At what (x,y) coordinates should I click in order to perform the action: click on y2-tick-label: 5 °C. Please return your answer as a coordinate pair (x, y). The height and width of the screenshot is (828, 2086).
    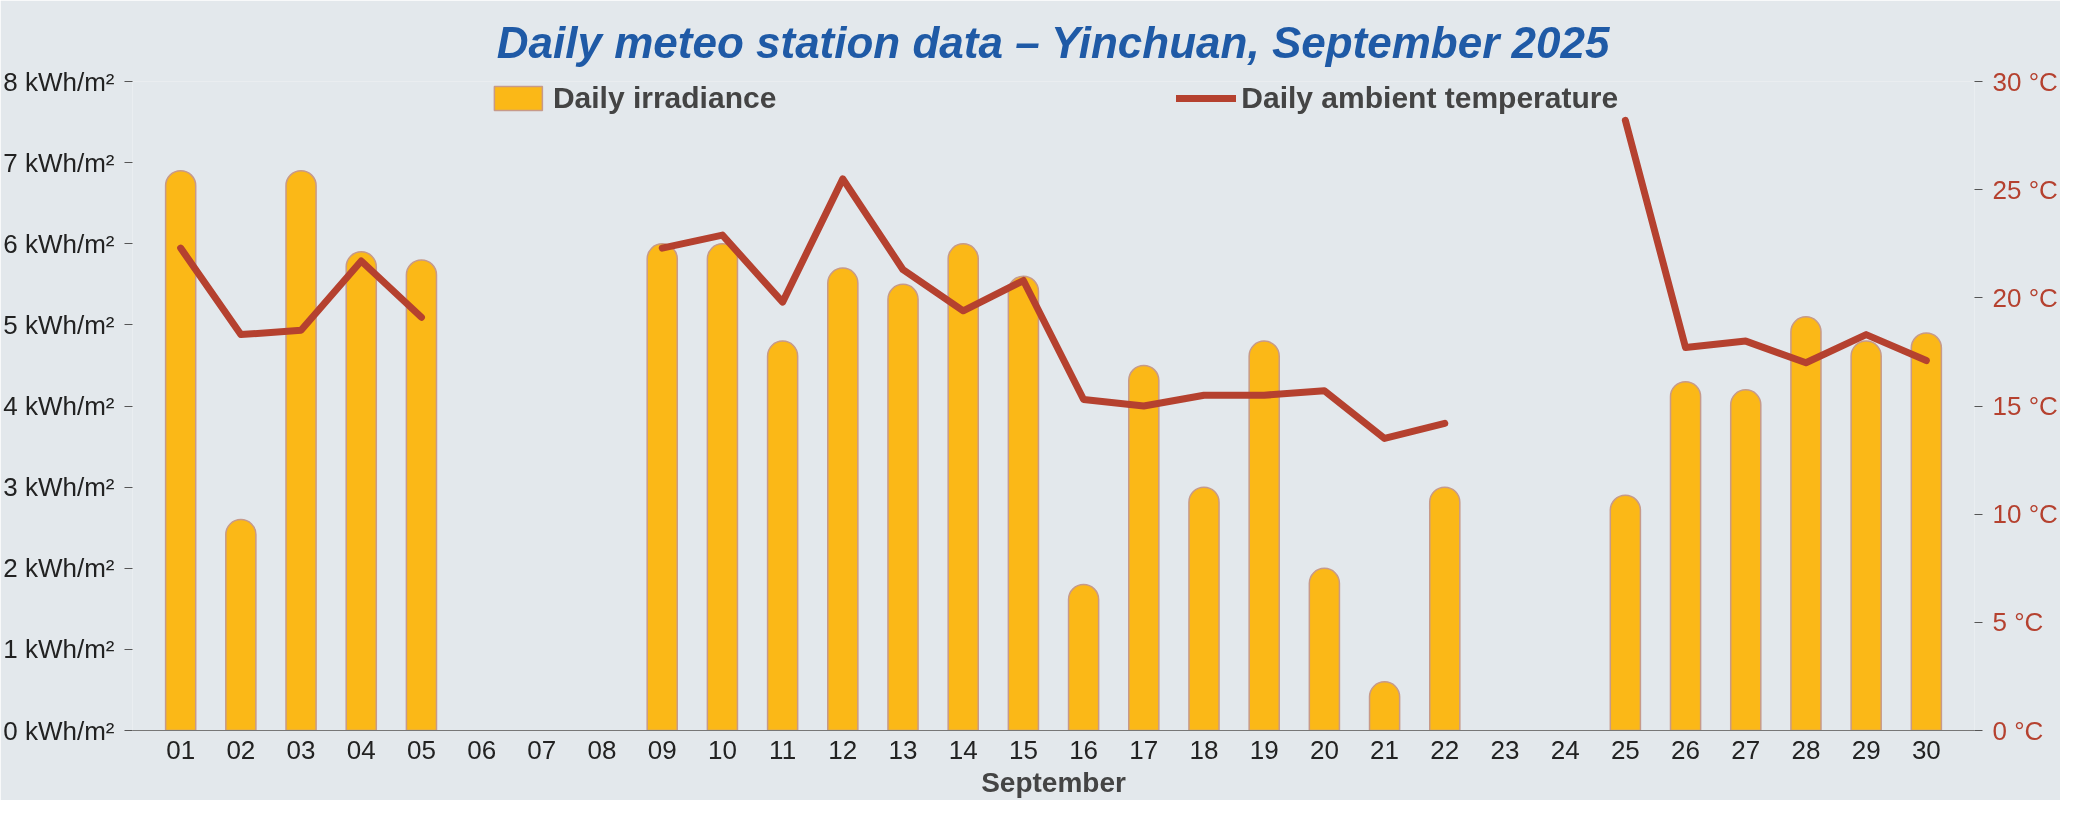
    Looking at the image, I should click on (2018, 622).